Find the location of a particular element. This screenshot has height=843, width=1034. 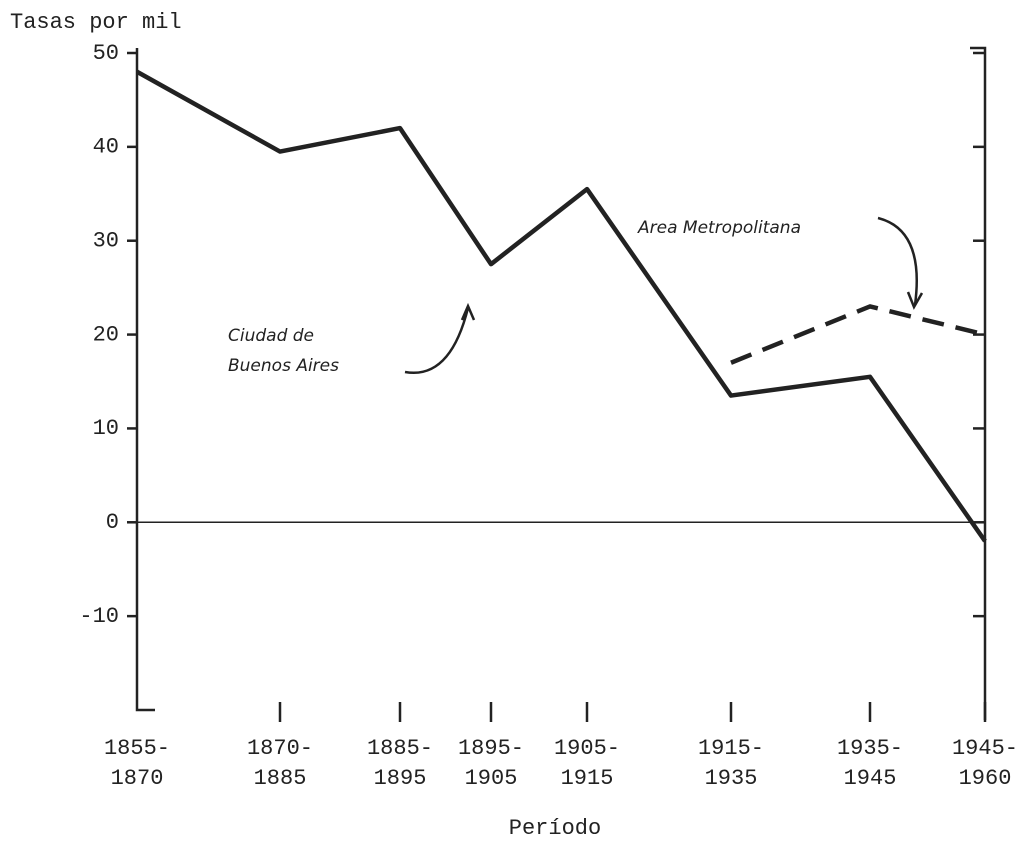

x-tick-label: 1905-1915 is located at coordinates (587, 763).